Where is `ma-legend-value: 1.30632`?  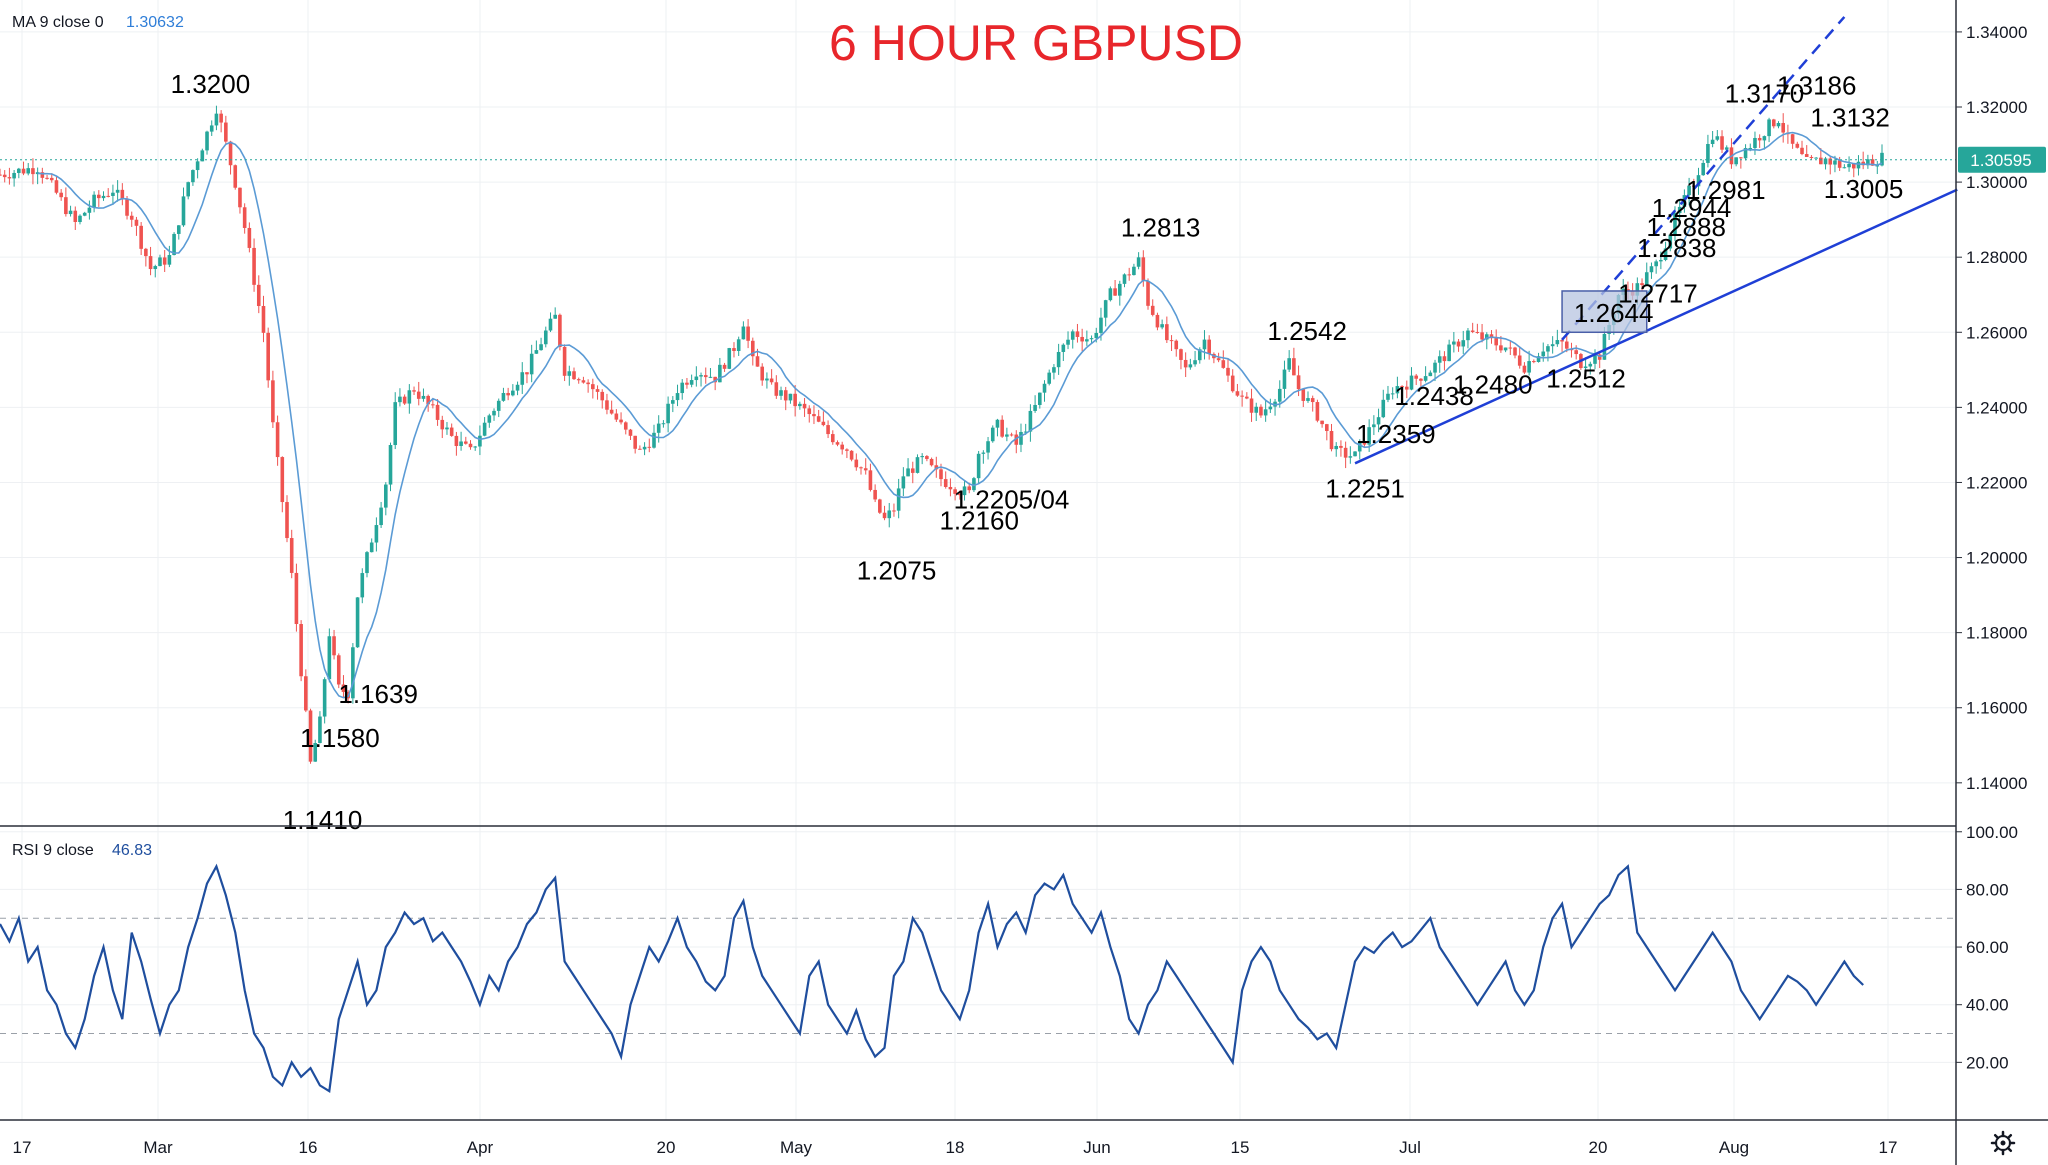 ma-legend-value: 1.30632 is located at coordinates (155, 22).